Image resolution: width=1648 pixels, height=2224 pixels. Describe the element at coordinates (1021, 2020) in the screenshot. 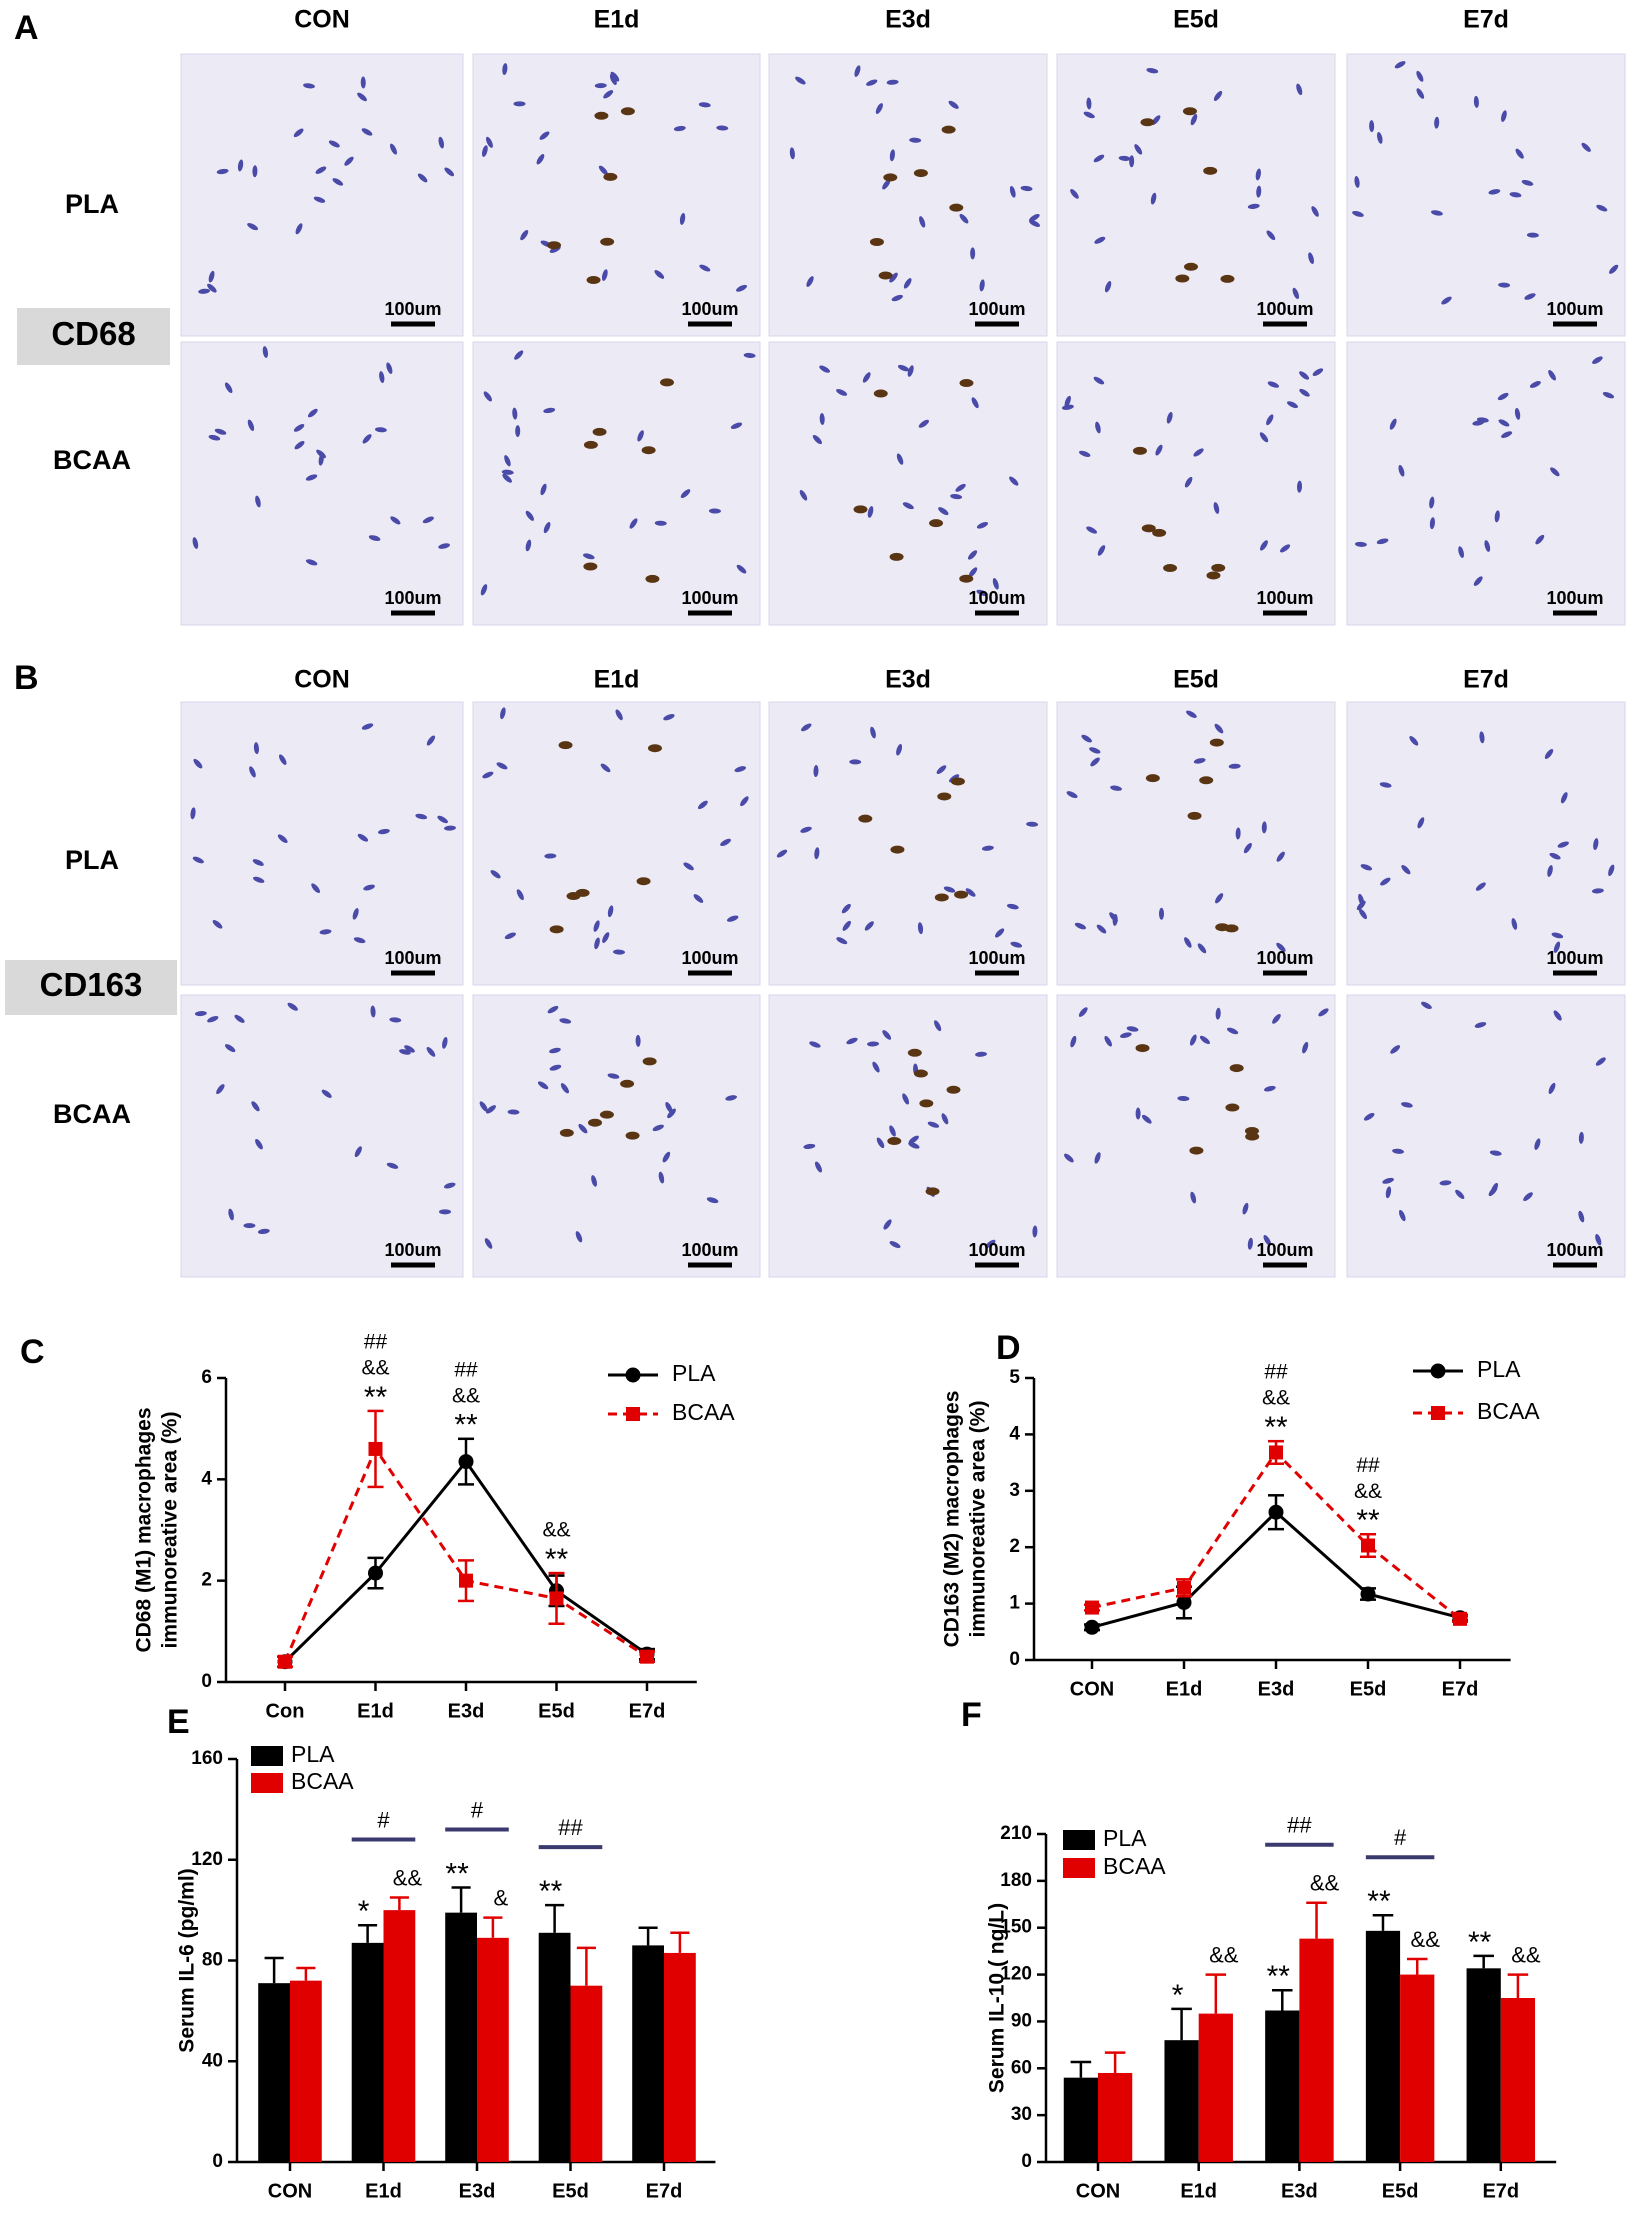

I see `y-tick-label: 90` at that location.